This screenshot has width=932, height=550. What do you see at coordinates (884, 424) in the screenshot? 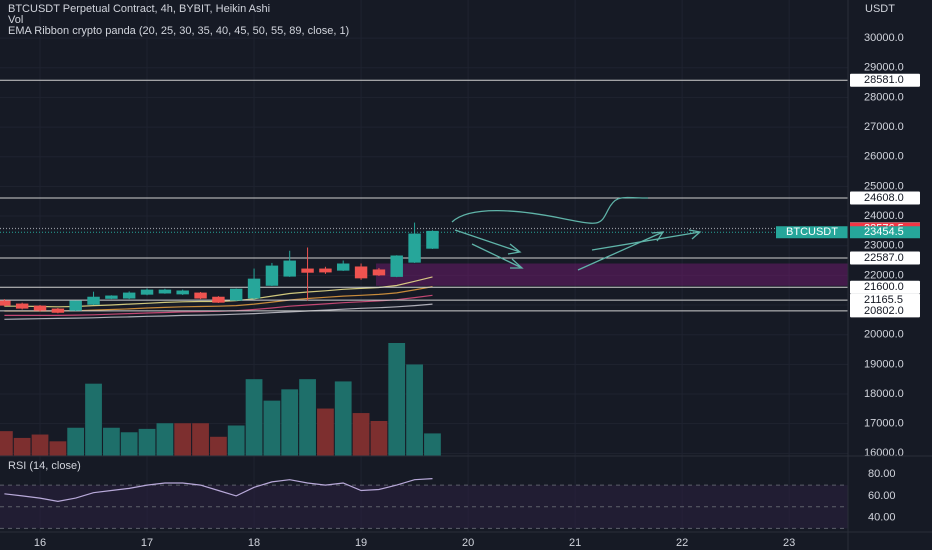
I see `y-tick-label: 17000.0` at bounding box center [884, 424].